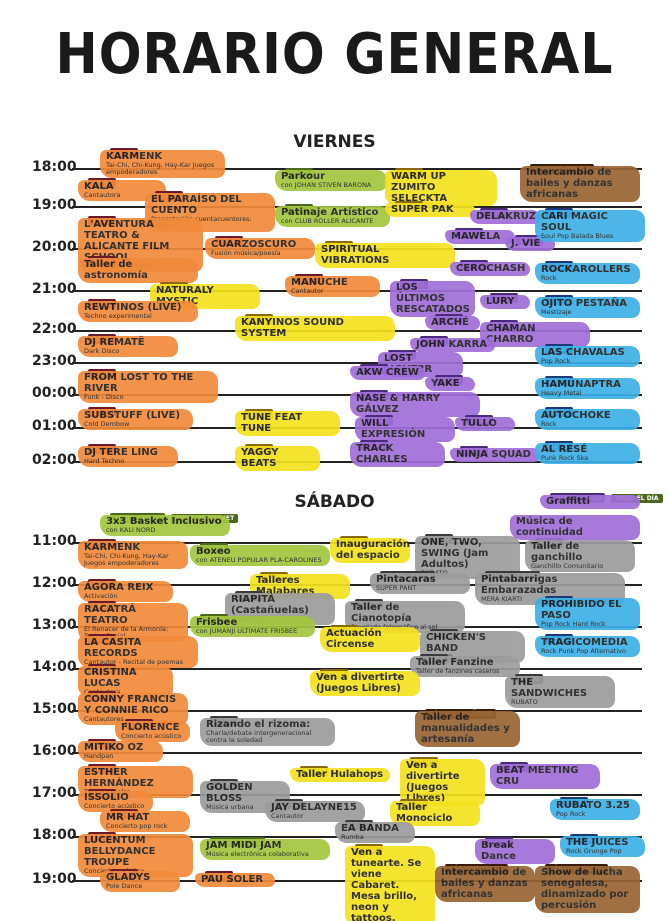 This screenshot has width=669, height=921. Describe the element at coordinates (397, 449) in the screenshot. I see `event: 01:05TRACK CHARLES` at that location.